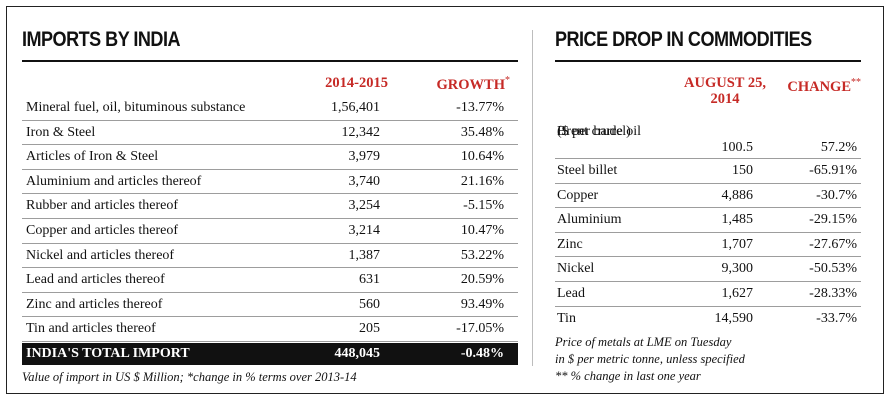  Describe the element at coordinates (482, 255) in the screenshot. I see `row-growth: 53.22%` at that location.